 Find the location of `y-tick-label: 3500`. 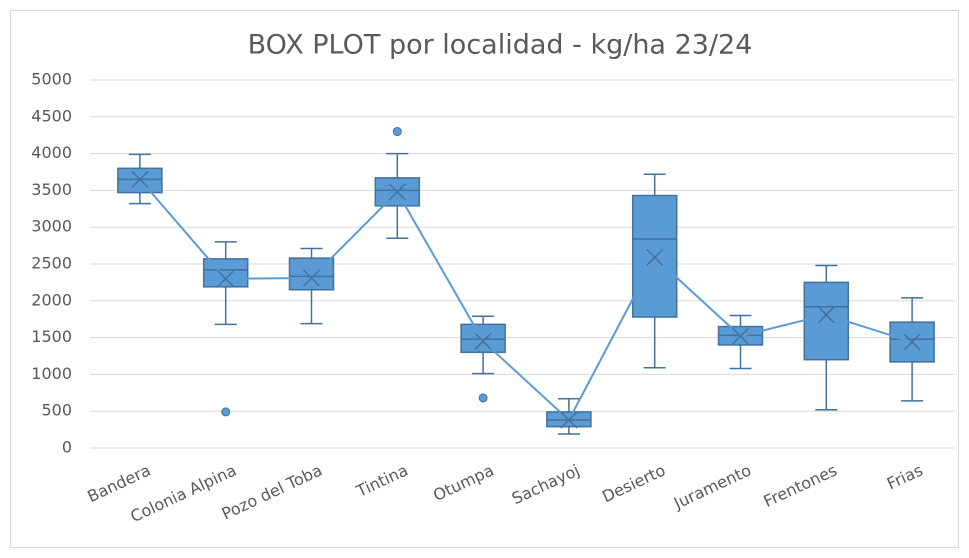

y-tick-label: 3500 is located at coordinates (51, 189).